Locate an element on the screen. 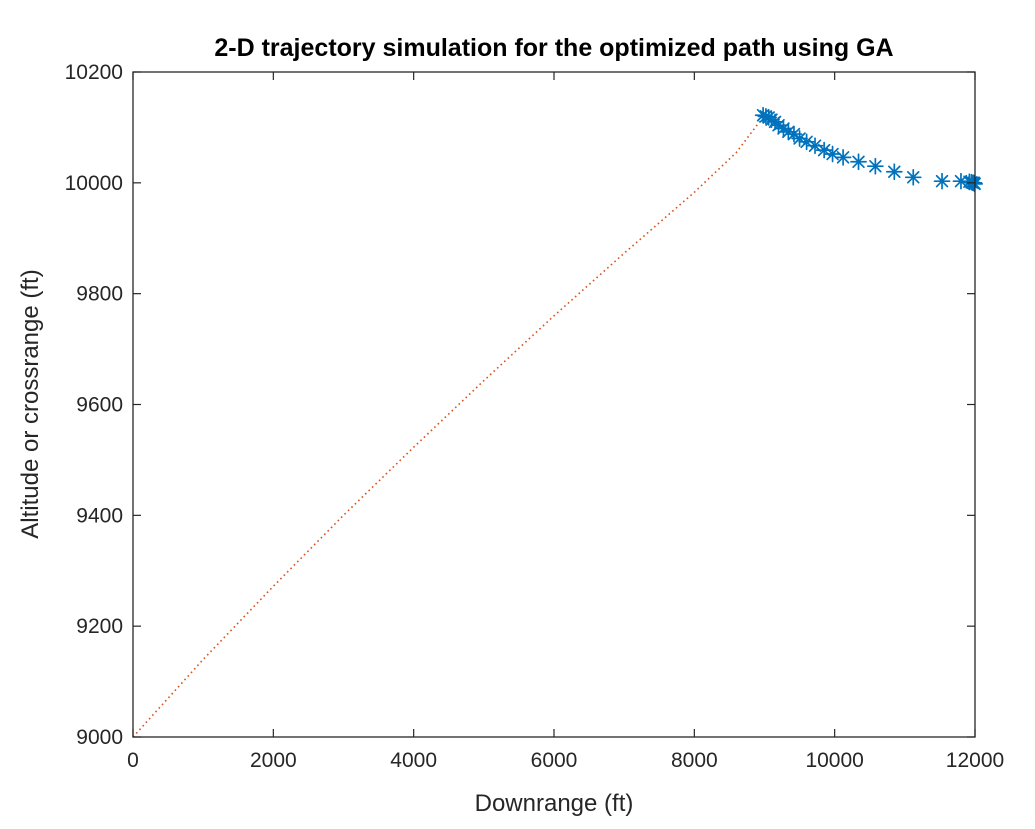 This screenshot has width=1035, height=829. x-tick-label: 10000 is located at coordinates (834, 760).